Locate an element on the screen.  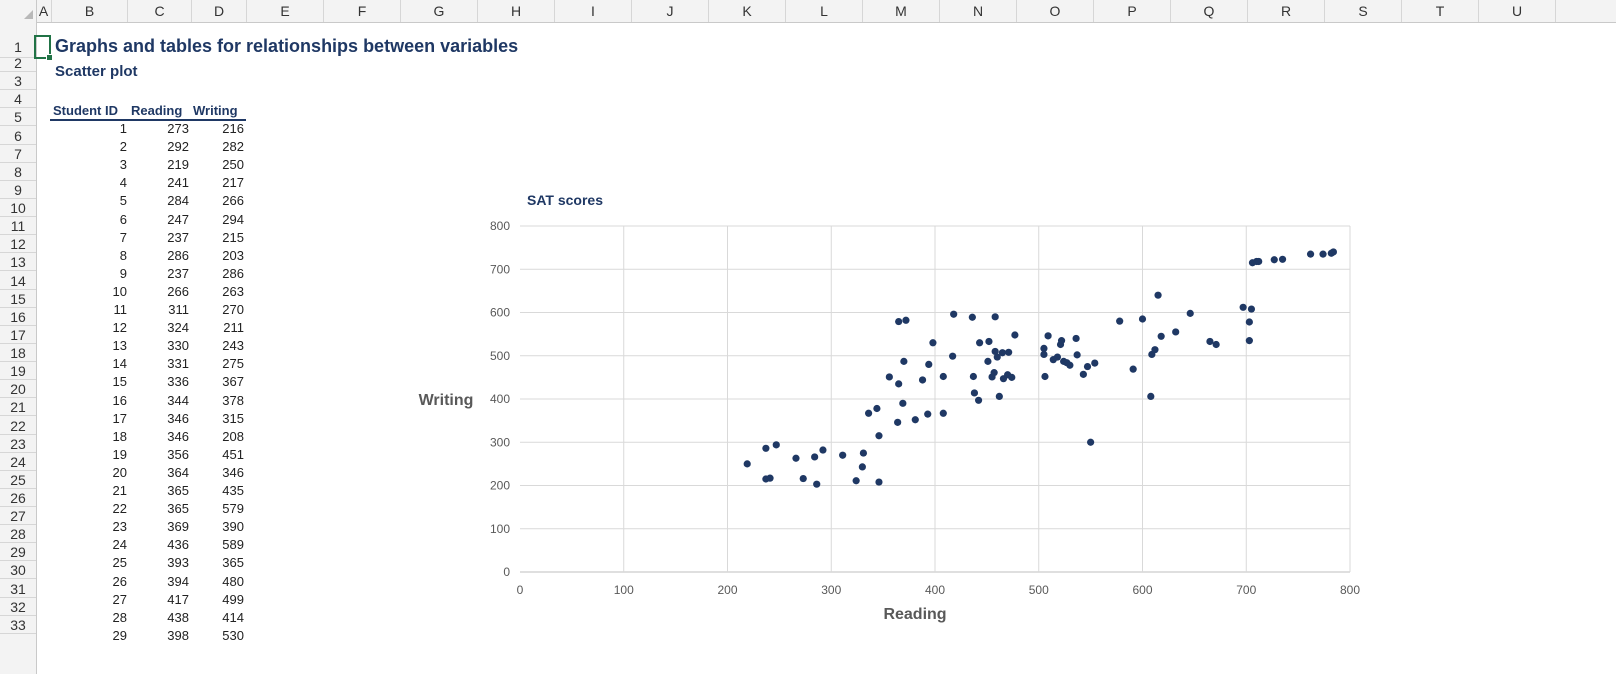
row-header-22: 22 is located at coordinates (18, 426).